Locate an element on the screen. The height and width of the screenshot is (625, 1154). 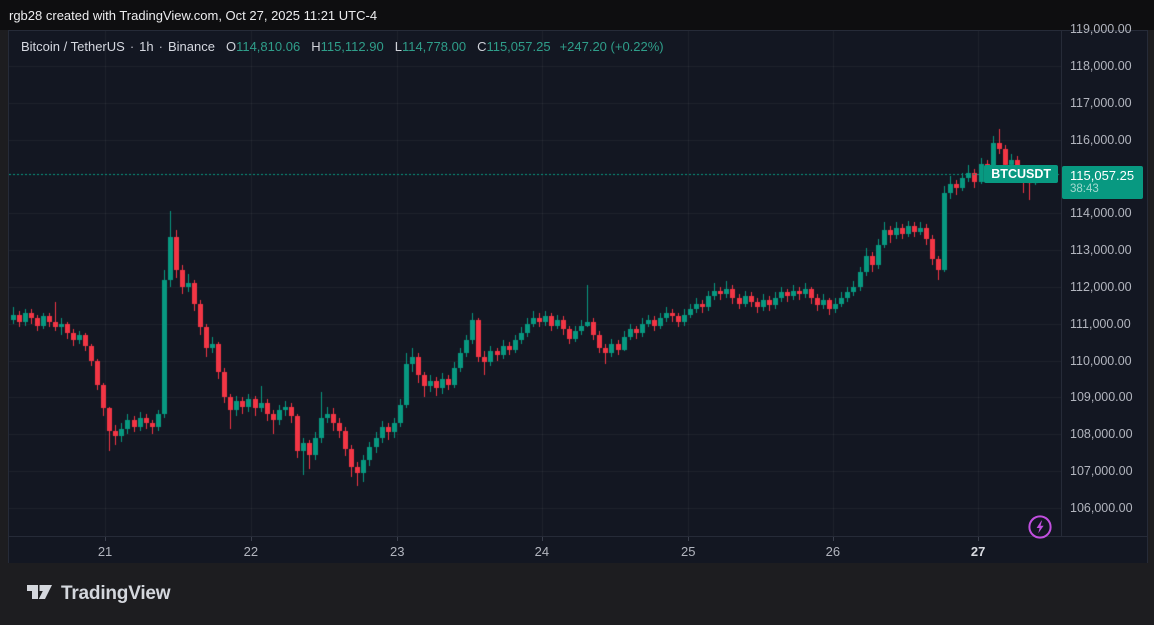
time-axis-label: 25 is located at coordinates (688, 551).